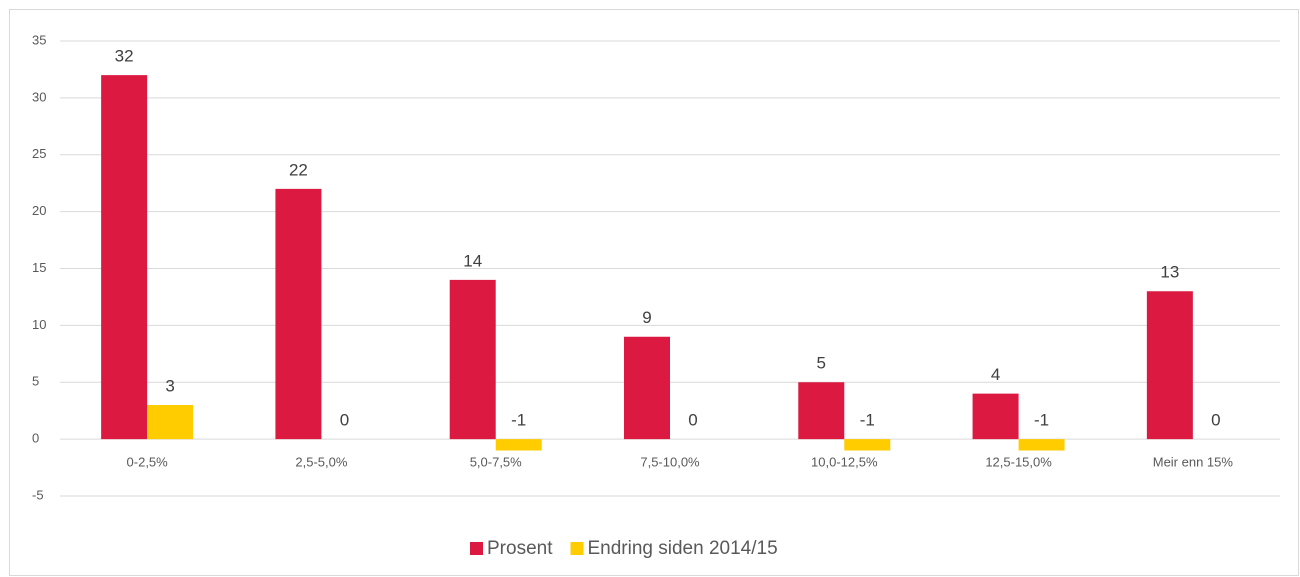 The image size is (1300, 577). I want to click on x-tick-label: Meir enn 15%, so click(1193, 461).